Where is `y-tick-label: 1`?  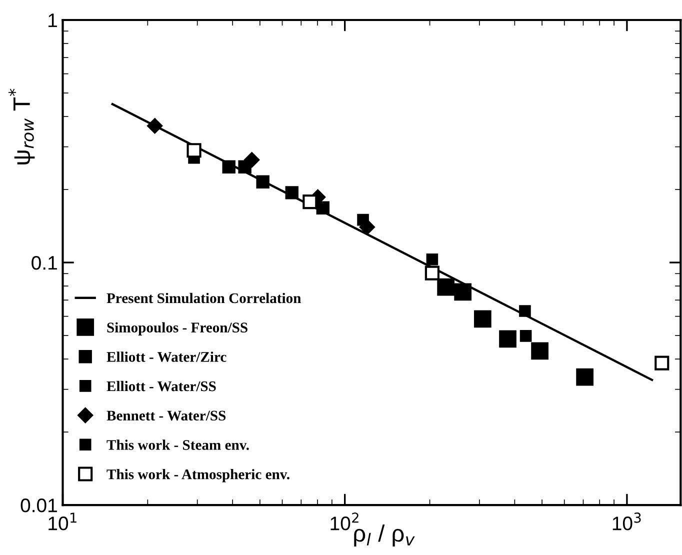
y-tick-label: 1 is located at coordinates (52, 21).